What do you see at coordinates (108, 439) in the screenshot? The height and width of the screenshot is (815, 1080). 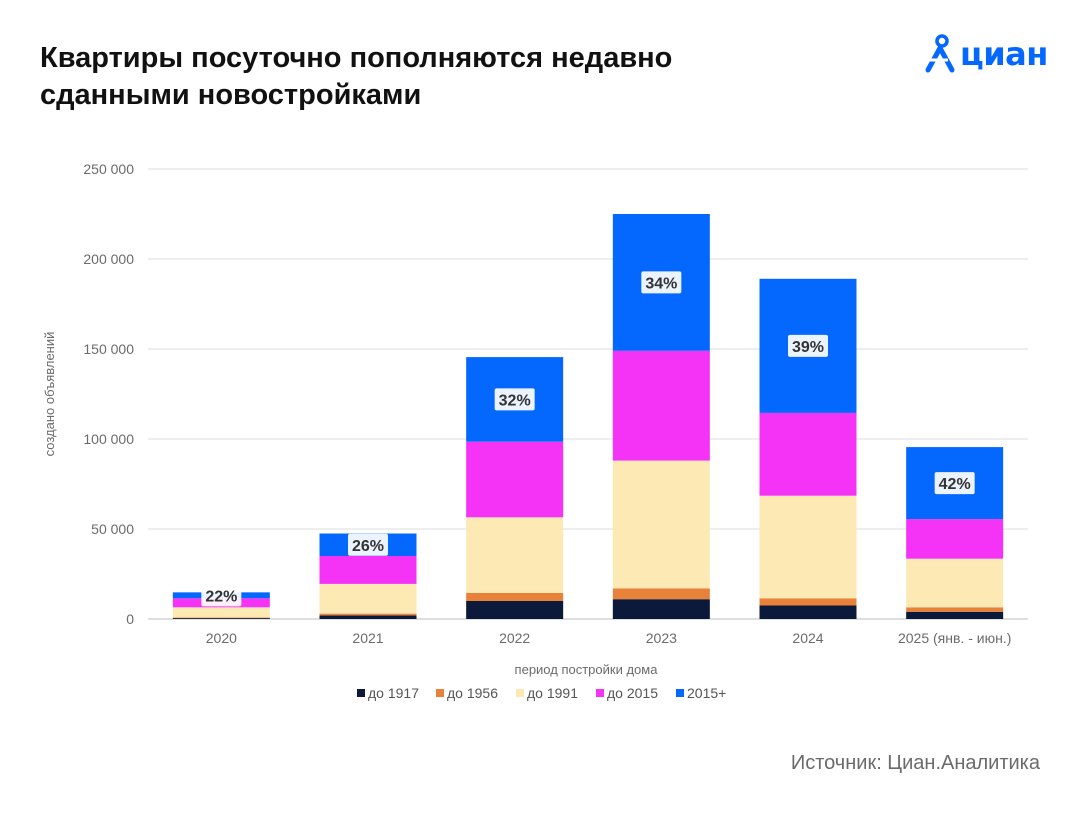 I see `y-tick-label: 100 000` at bounding box center [108, 439].